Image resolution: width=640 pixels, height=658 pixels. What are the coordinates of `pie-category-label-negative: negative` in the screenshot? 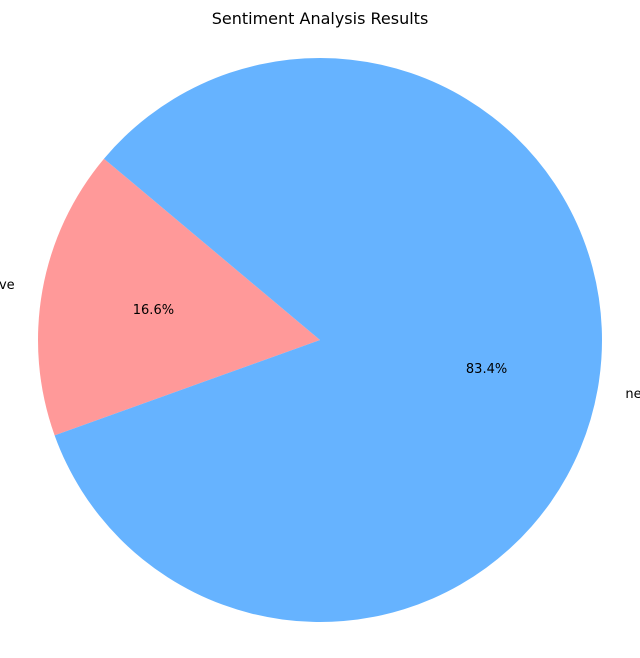 It's located at (632, 394).